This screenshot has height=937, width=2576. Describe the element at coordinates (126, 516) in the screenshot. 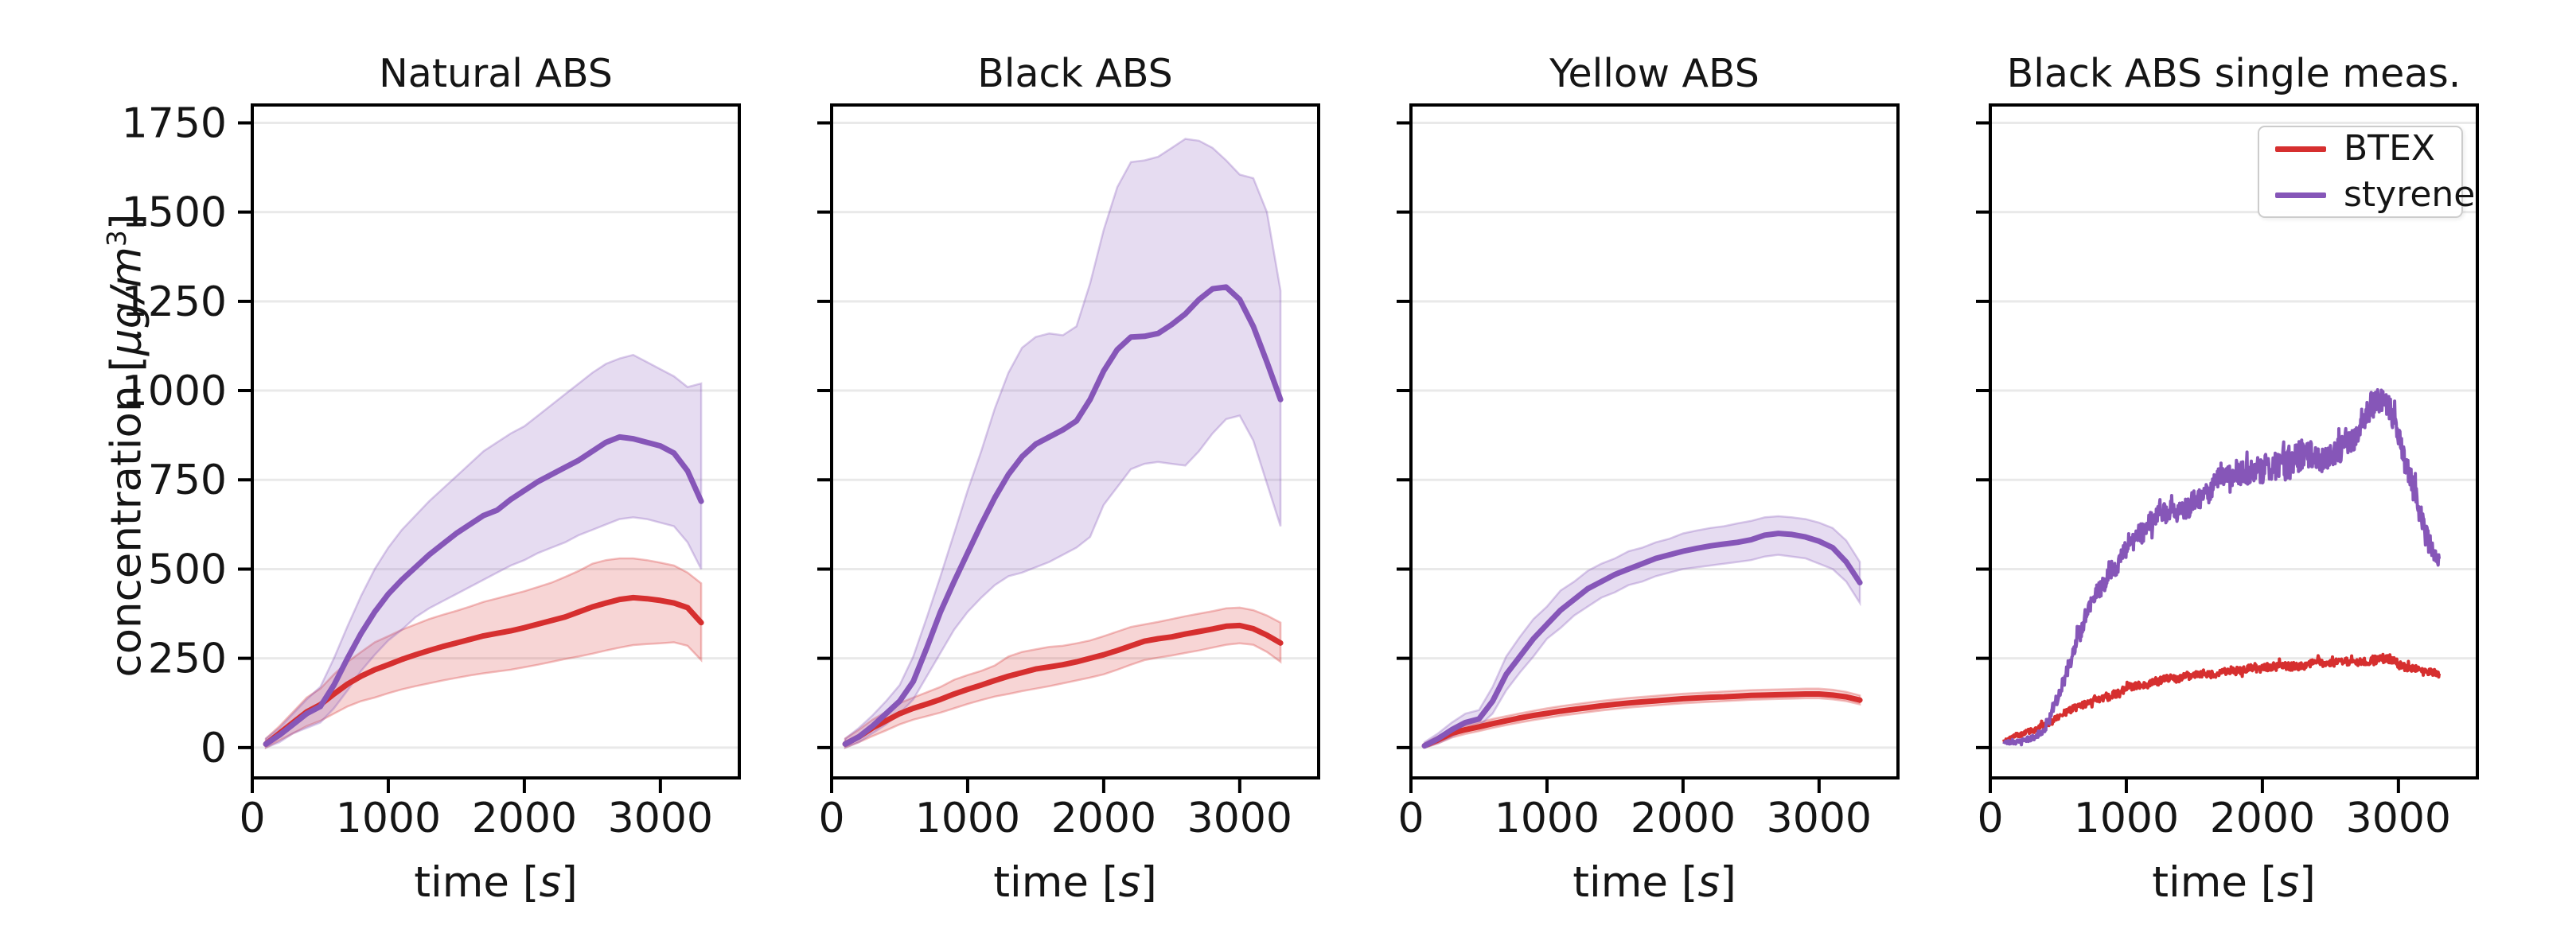

I see `y-axis-label-prefix: concentration [` at that location.